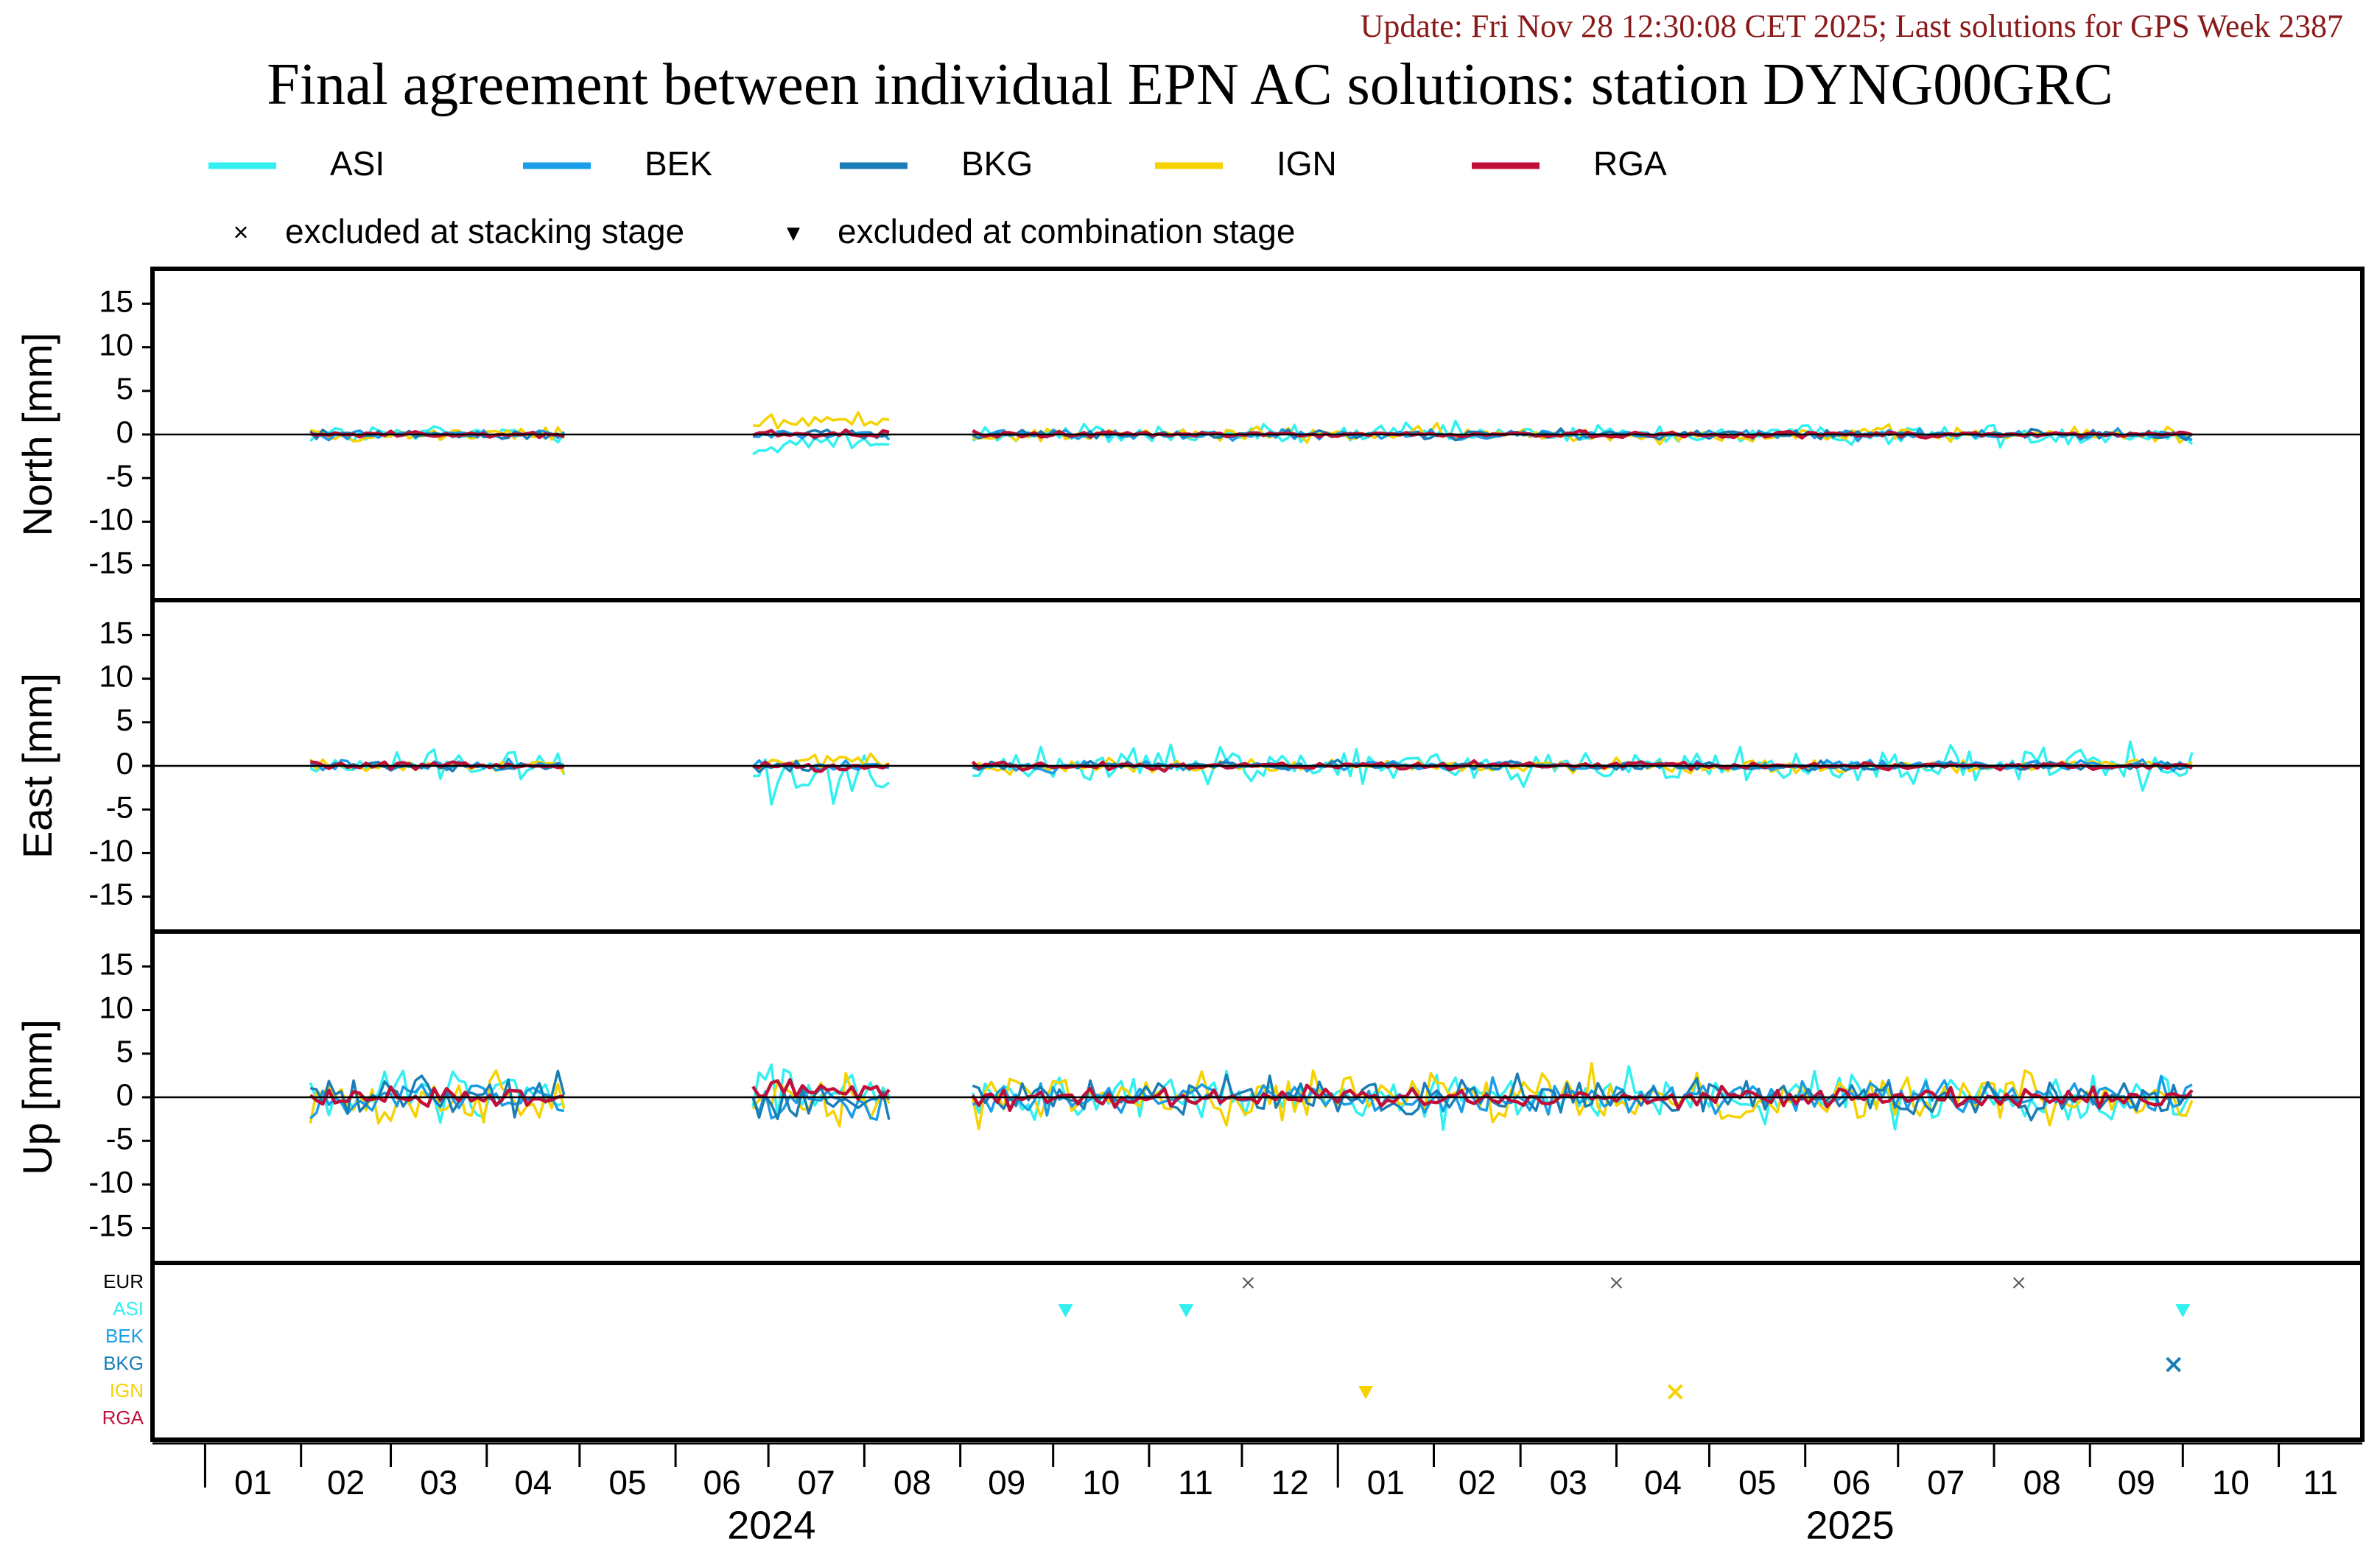 This screenshot has height=1545, width=2380. I want to click on ytick-label-up: 5, so click(124, 1052).